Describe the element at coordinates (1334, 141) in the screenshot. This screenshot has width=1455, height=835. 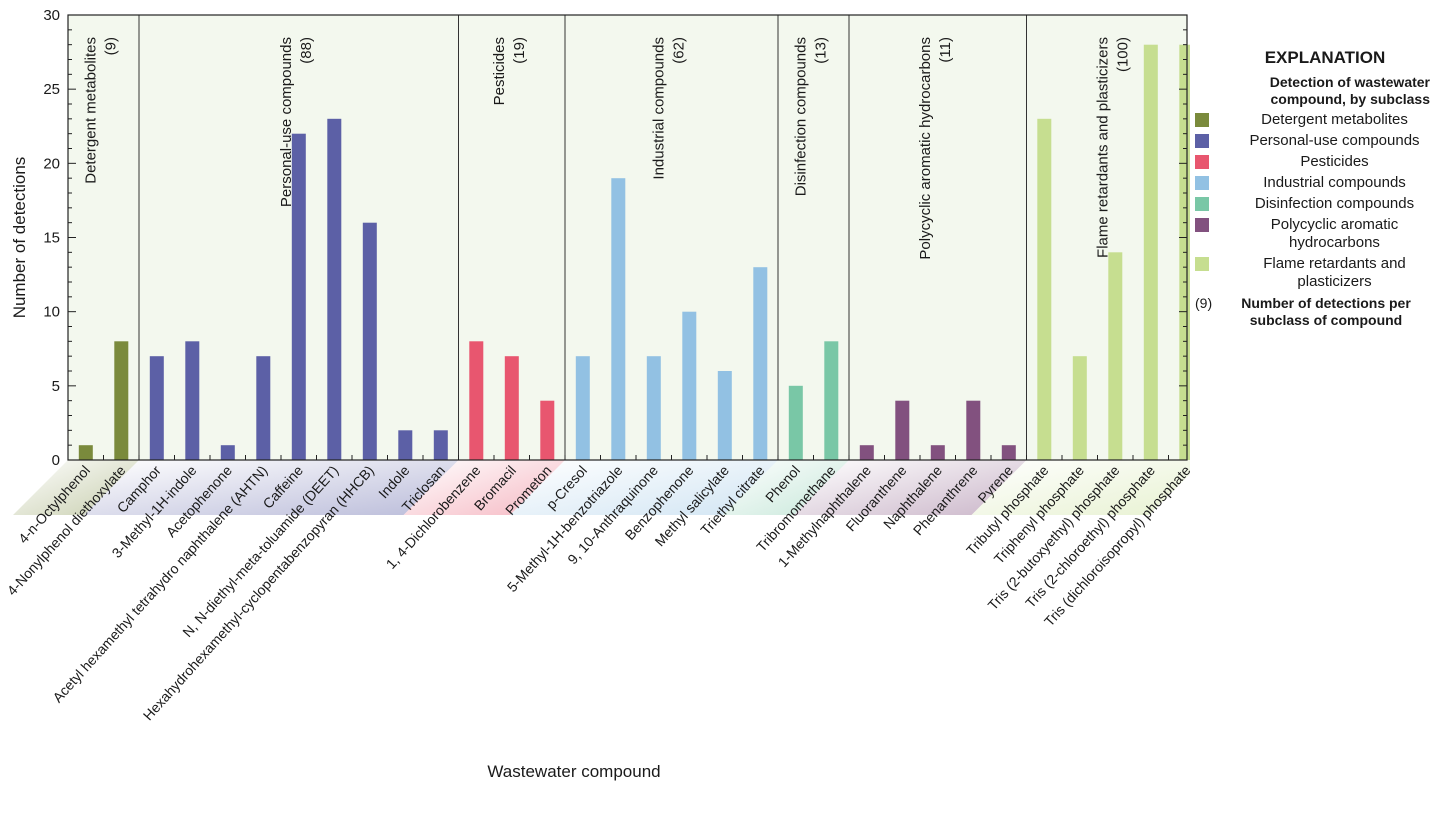
I see `legend-label: Personal-use compounds` at that location.